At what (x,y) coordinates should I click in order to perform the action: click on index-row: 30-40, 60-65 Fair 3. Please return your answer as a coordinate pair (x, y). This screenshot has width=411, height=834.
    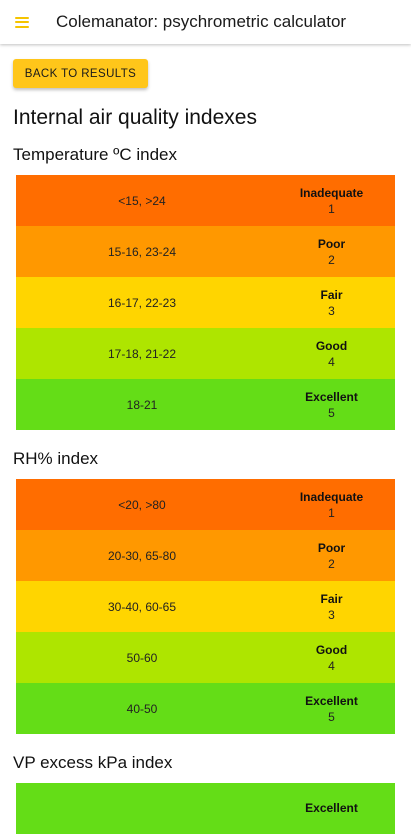
    Looking at the image, I should click on (205, 606).